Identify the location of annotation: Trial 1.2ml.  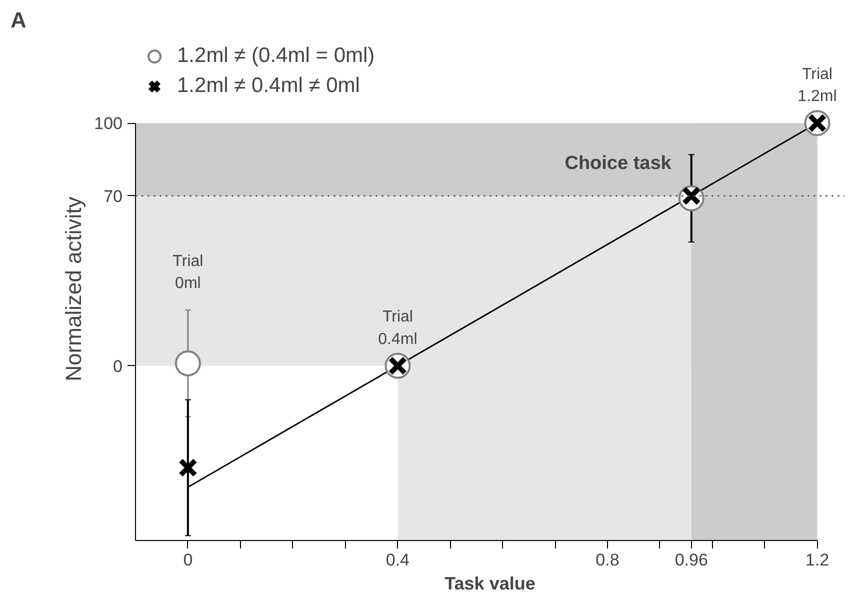
(817, 86).